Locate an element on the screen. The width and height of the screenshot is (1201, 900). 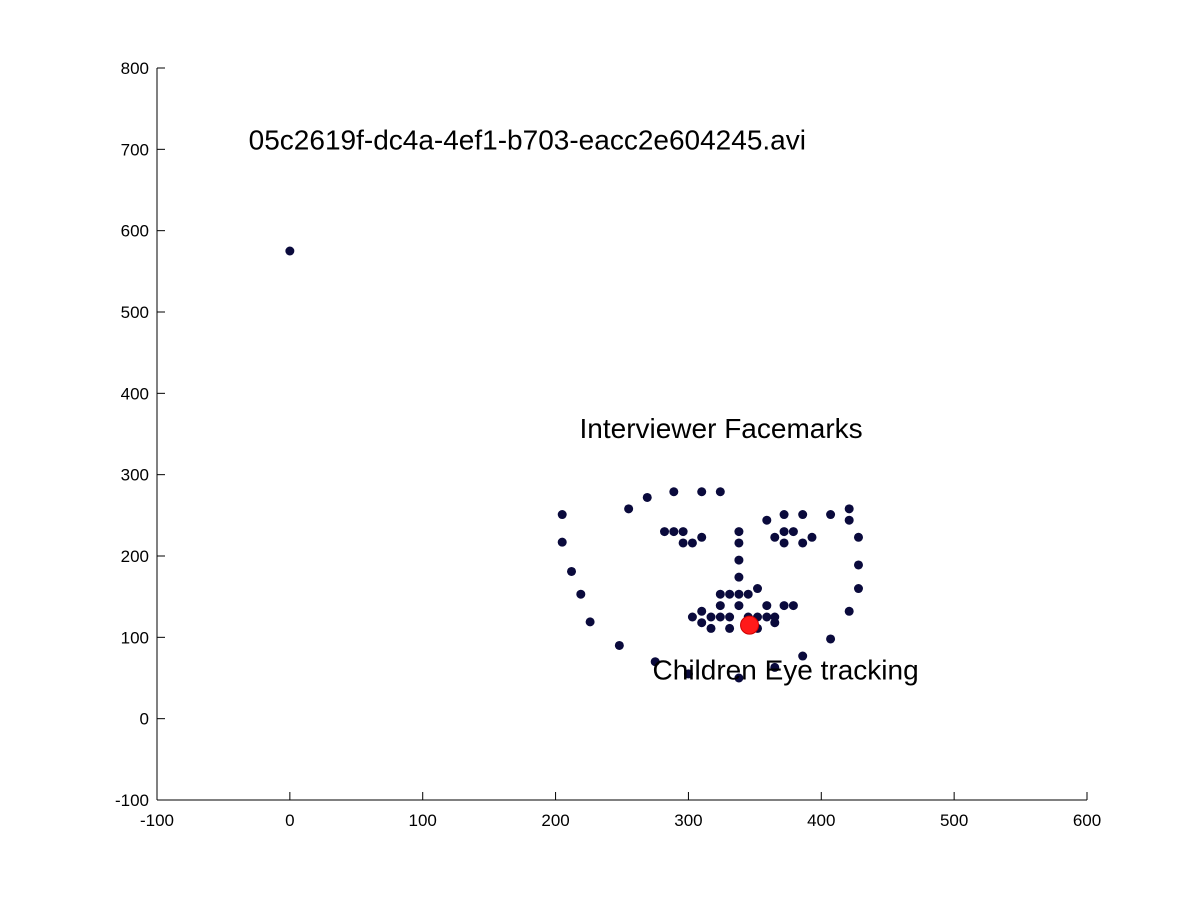
y-tick-label: -100 is located at coordinates (132, 800).